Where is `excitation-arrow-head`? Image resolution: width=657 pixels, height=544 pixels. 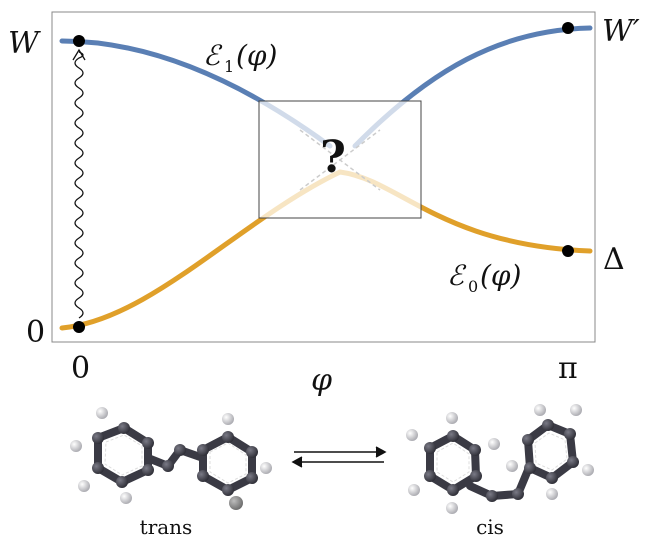 excitation-arrow-head is located at coordinates (79, 54).